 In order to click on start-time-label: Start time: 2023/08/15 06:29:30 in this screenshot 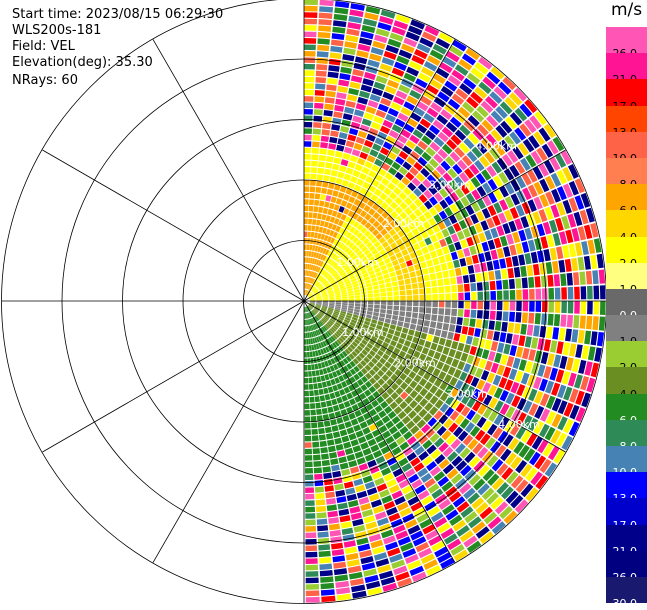, I will do `click(118, 14)`.